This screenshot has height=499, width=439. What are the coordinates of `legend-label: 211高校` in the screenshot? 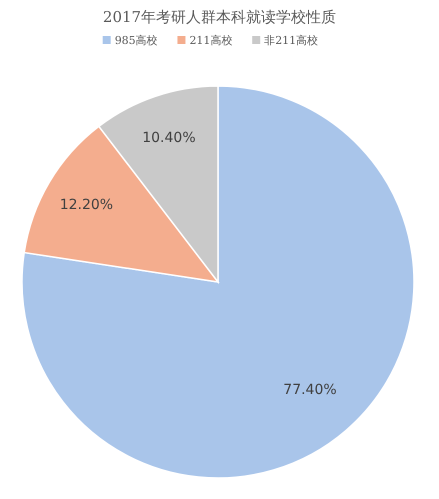 It's located at (210, 40).